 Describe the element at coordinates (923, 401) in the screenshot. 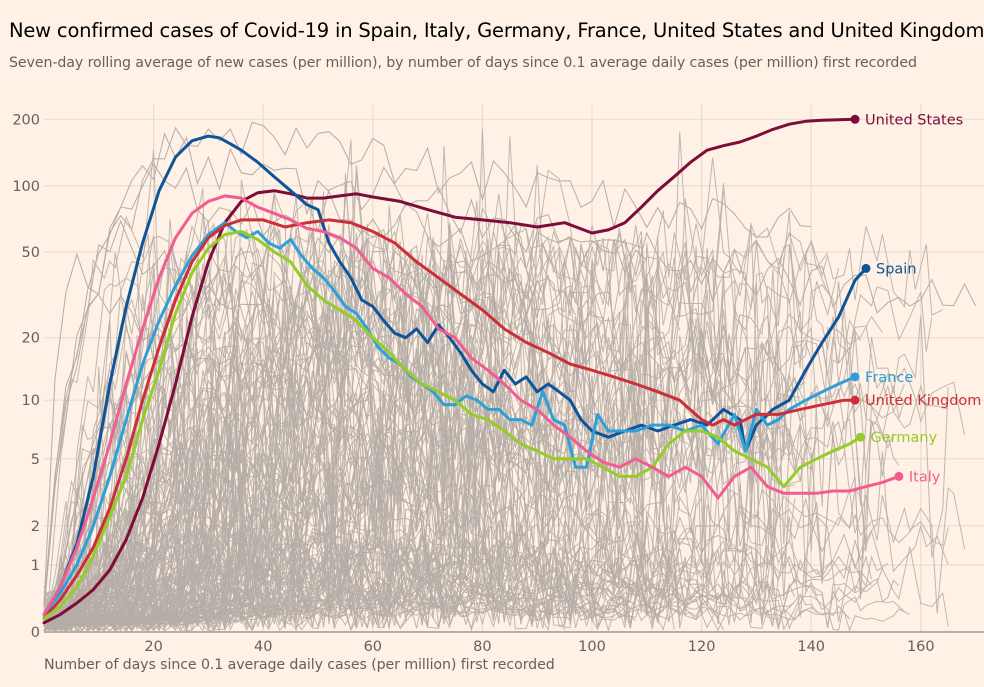

I see `series-label-united-kingdom: United Kingdom` at that location.